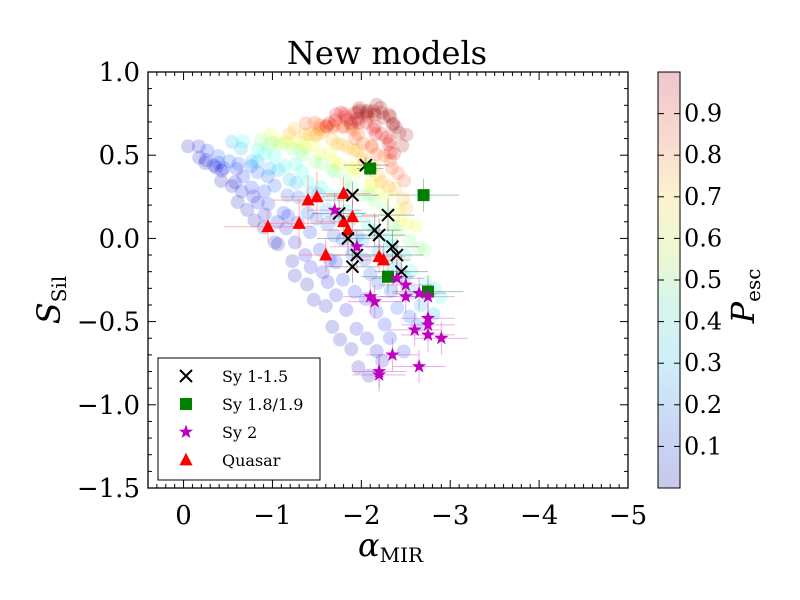  I want to click on y-axis-label-sub: Sil, so click(59, 289).